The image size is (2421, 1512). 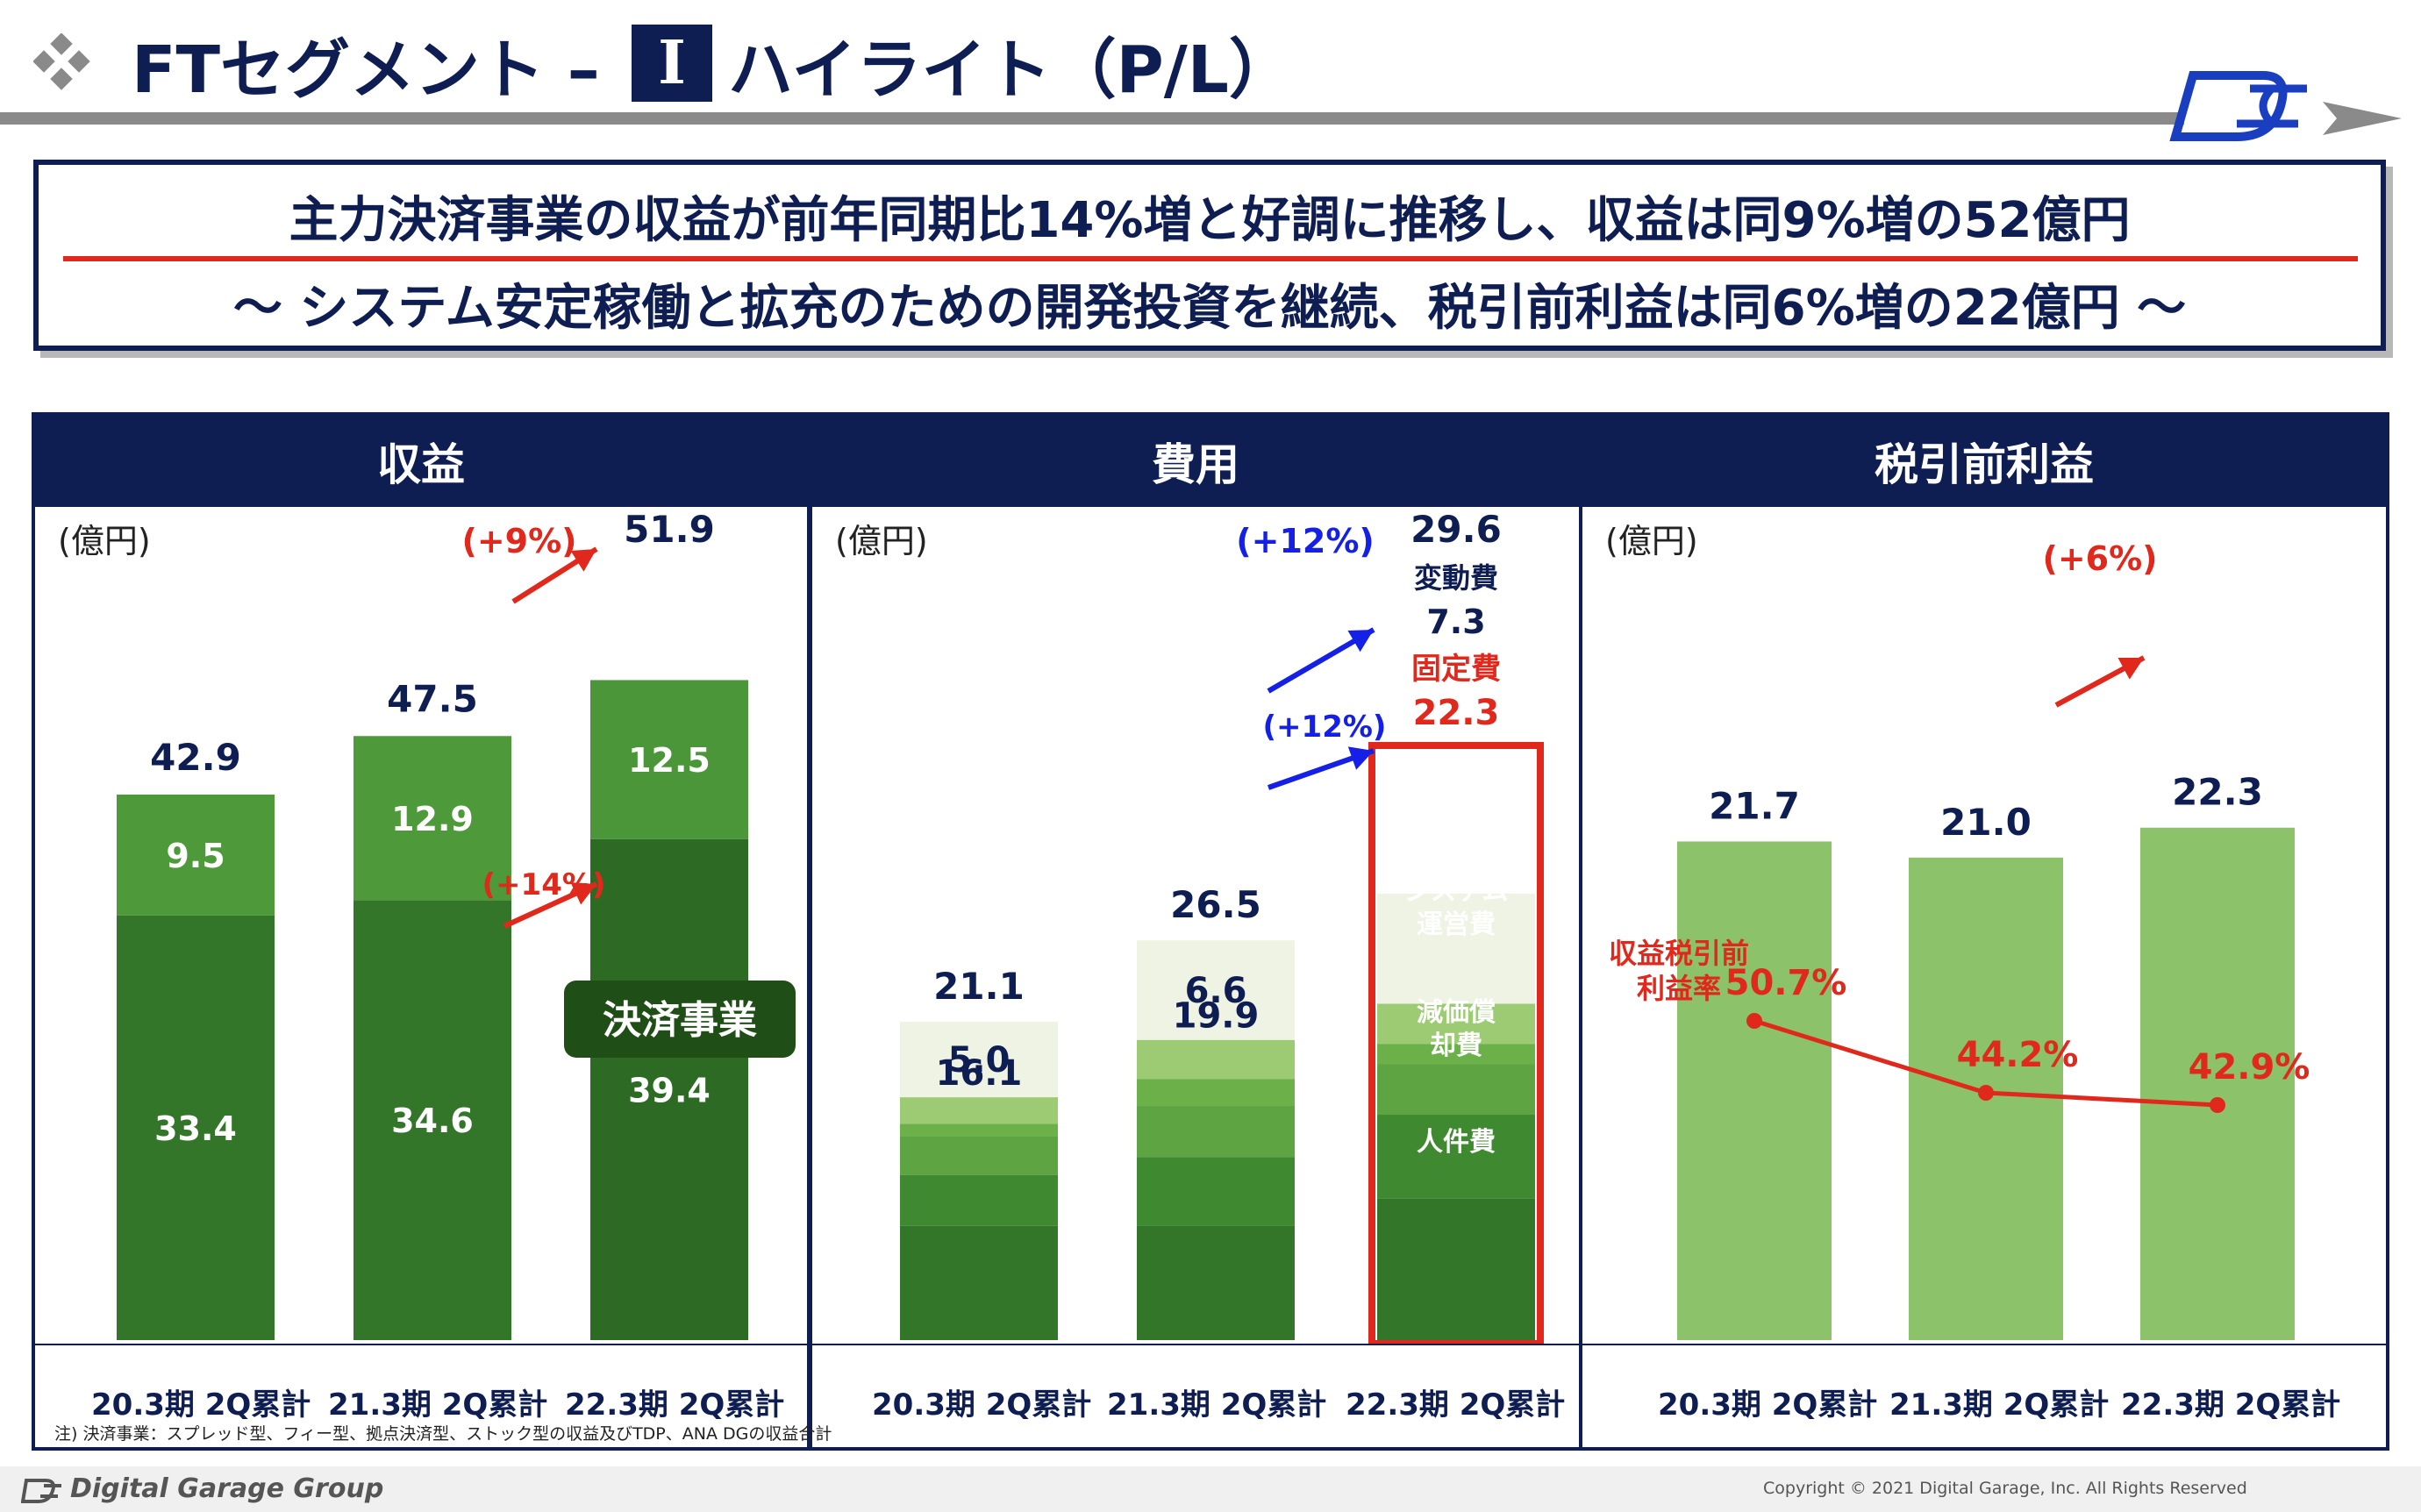 What do you see at coordinates (1216, 1017) in the screenshot?
I see `cost-fixed-value-2: 19.9` at bounding box center [1216, 1017].